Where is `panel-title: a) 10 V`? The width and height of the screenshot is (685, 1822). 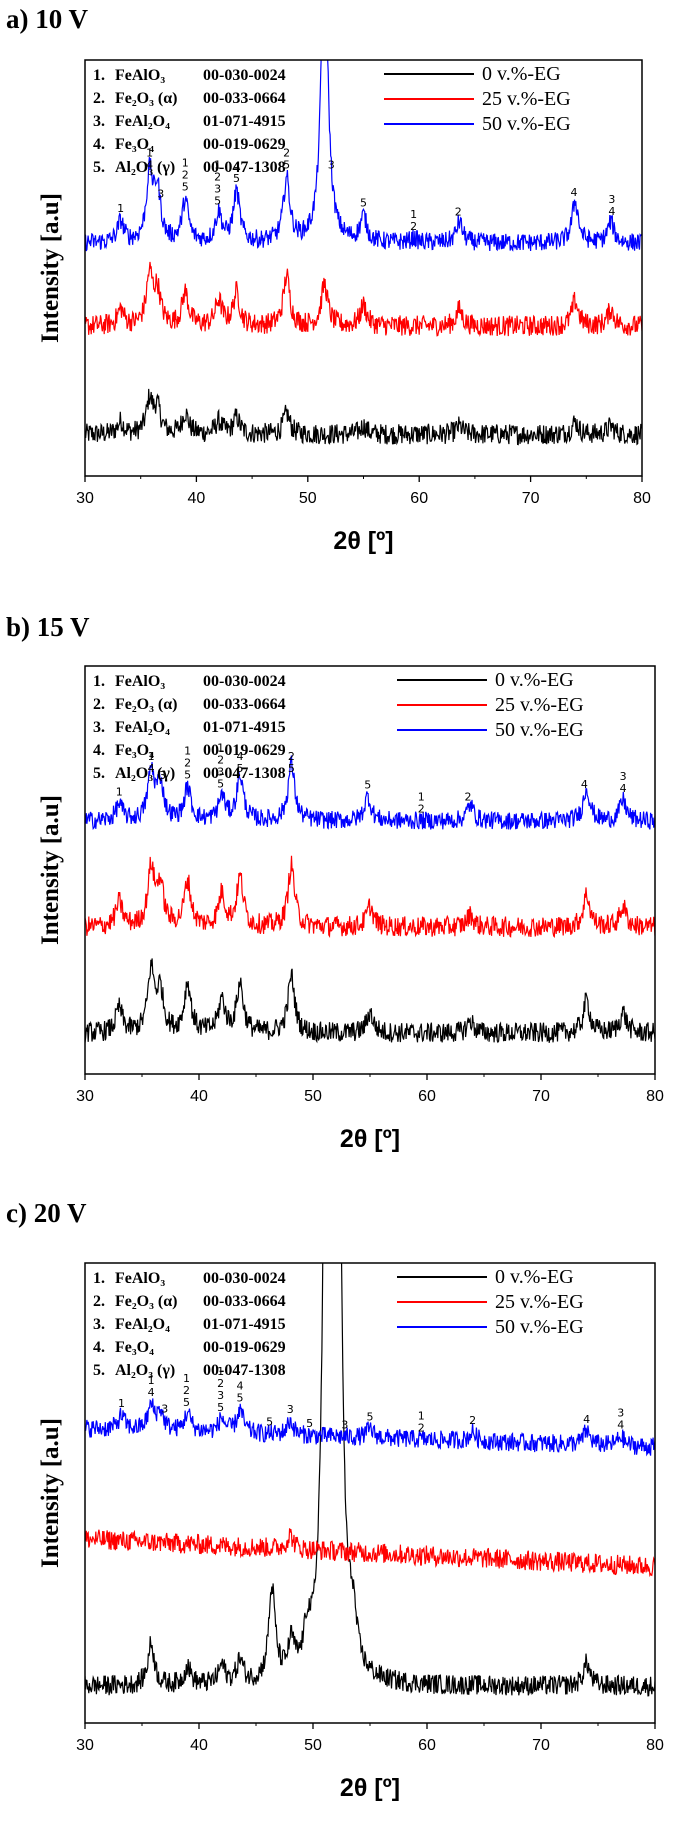
panel-title: a) 10 V is located at coordinates (47, 19).